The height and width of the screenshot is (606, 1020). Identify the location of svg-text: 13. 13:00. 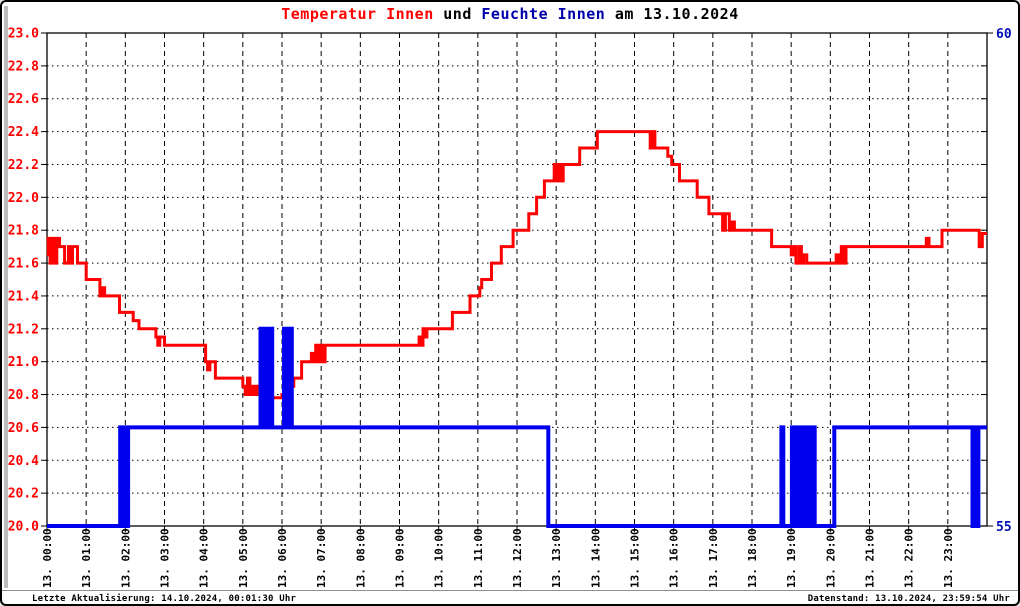
(556, 558).